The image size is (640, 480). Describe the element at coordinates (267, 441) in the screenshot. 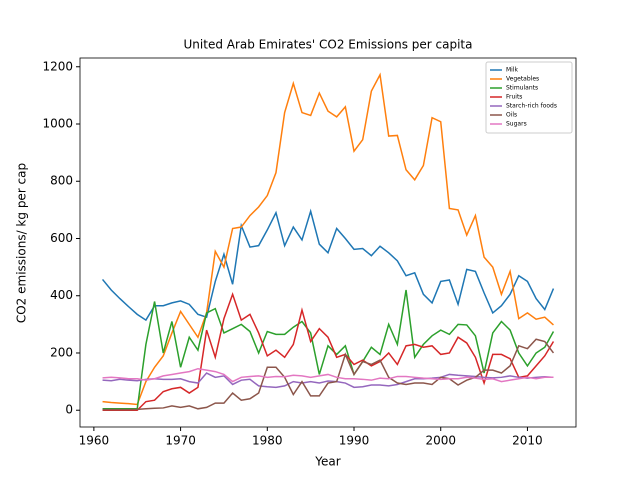

I see `x-tick-label: 1980` at that location.